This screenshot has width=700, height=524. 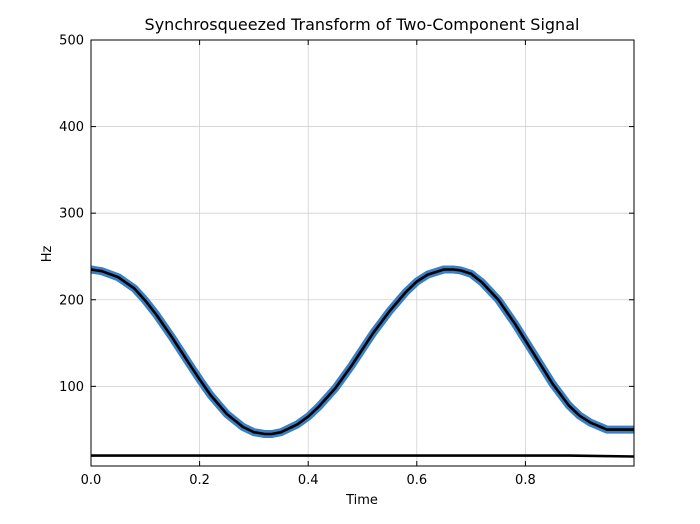 What do you see at coordinates (71, 41) in the screenshot?
I see `y-tick-label: 500` at bounding box center [71, 41].